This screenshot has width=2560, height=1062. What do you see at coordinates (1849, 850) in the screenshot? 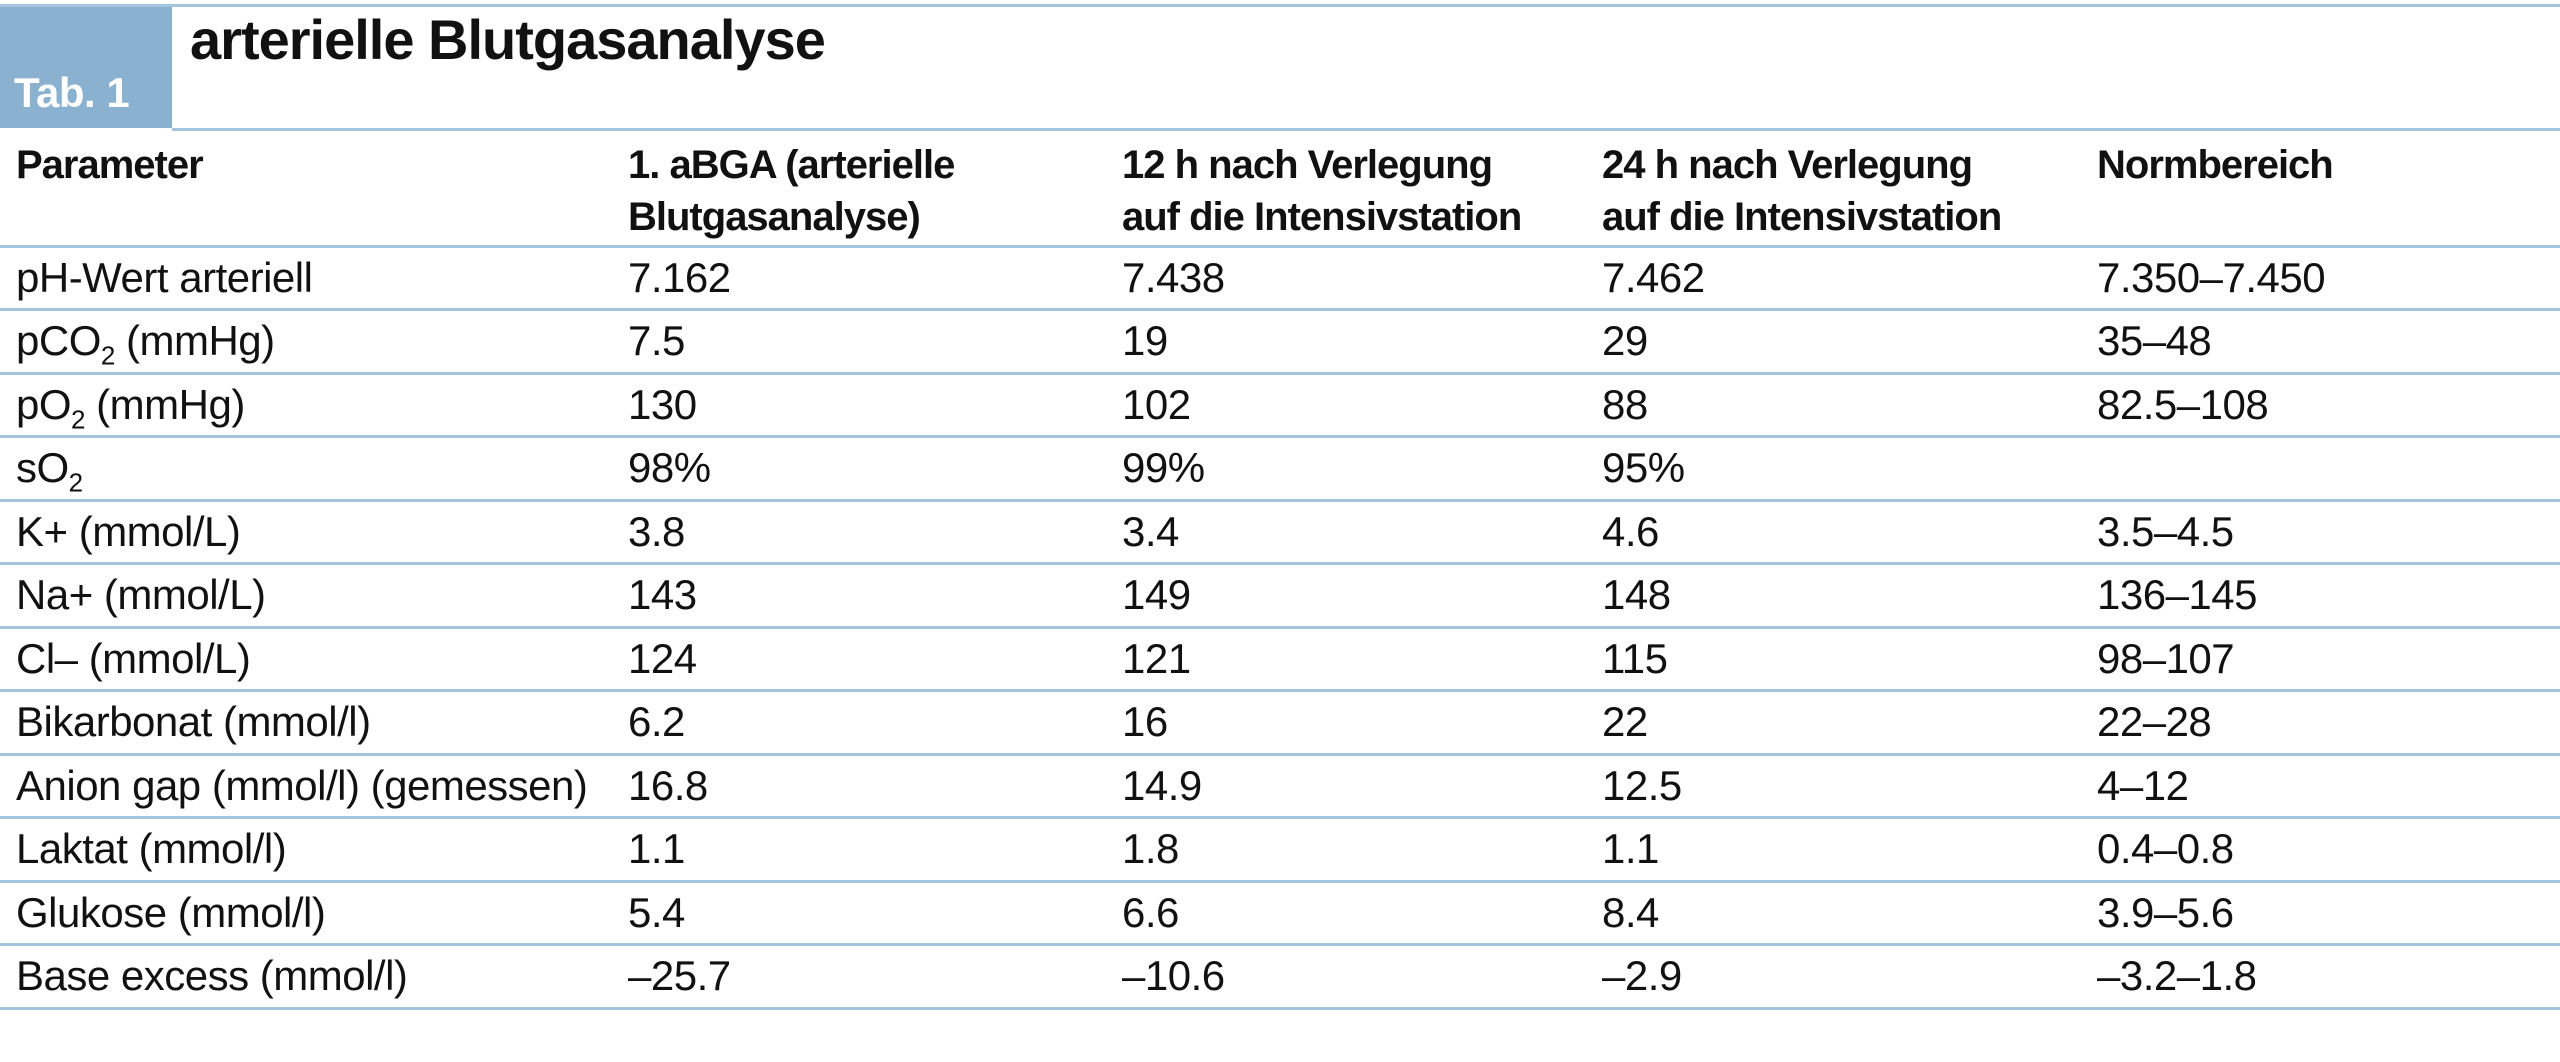
I see `value-cell-24h: 1.1` at bounding box center [1849, 850].